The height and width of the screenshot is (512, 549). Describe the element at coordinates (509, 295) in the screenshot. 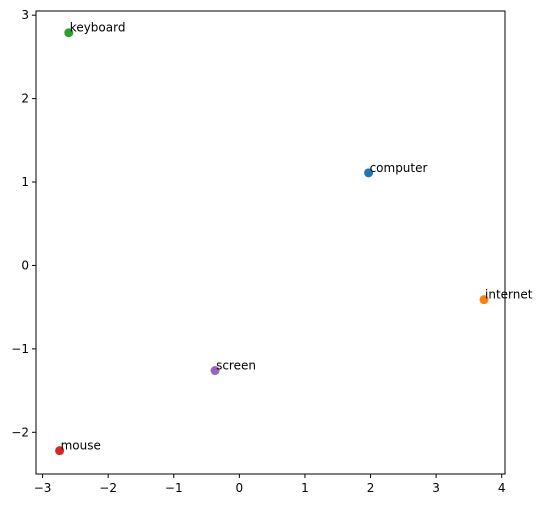

I see `point-label-internet: internet` at that location.